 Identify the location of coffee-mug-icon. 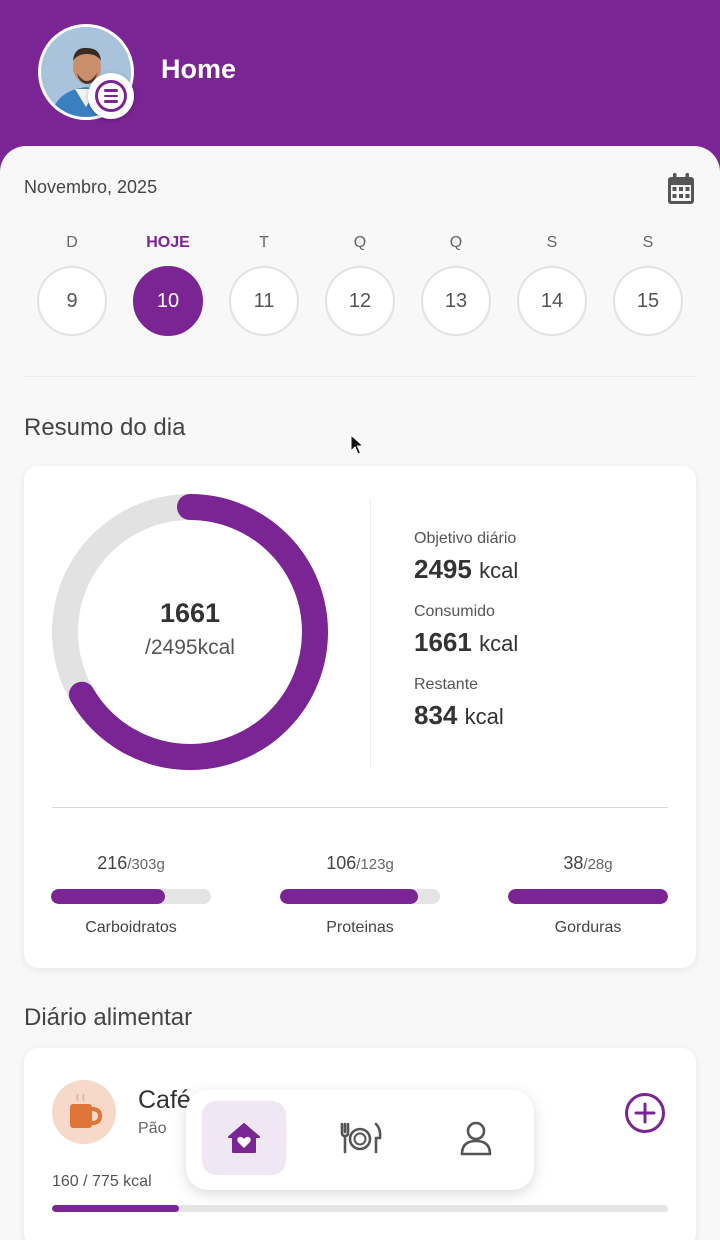
(84, 1112).